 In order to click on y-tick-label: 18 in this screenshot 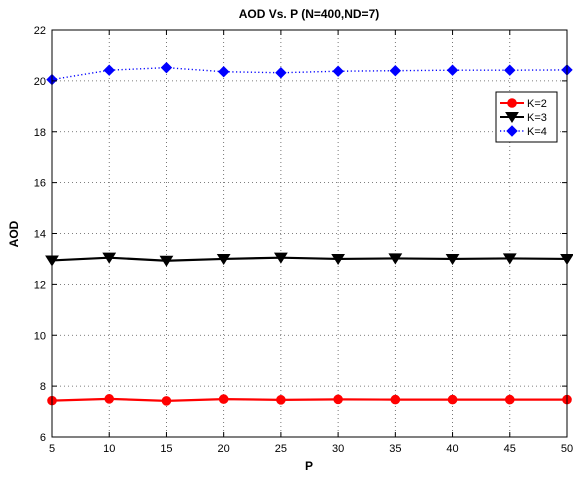, I will do `click(40, 133)`.